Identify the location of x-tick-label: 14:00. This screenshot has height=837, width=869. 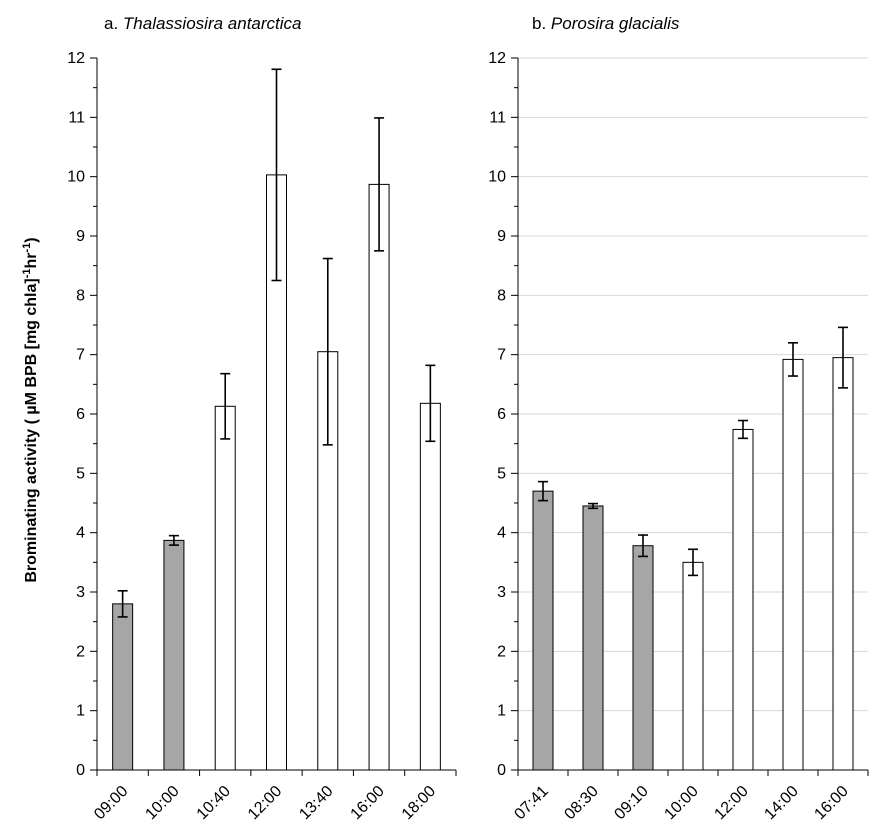
(781, 803).